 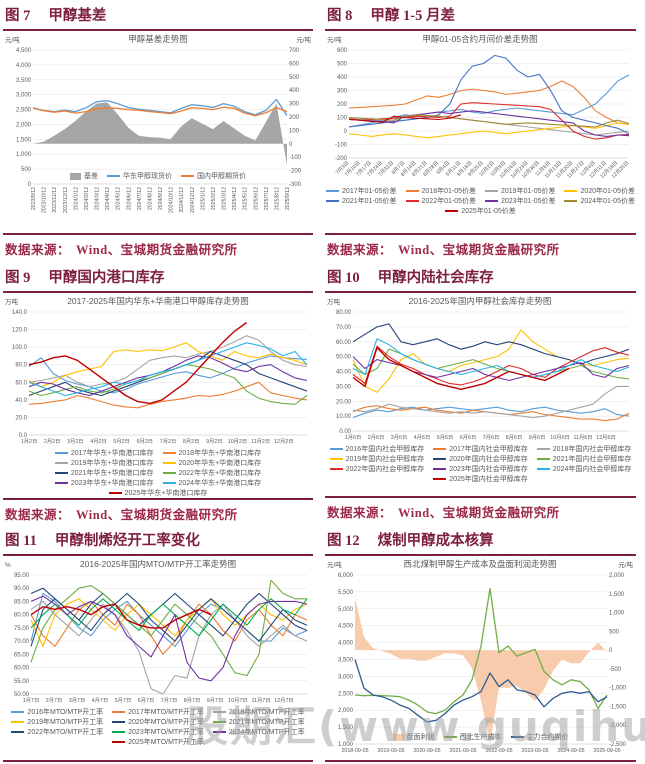 What do you see at coordinates (129, 198) in the screenshot?
I see `svg-text: 2024/6/12` at bounding box center [129, 198].